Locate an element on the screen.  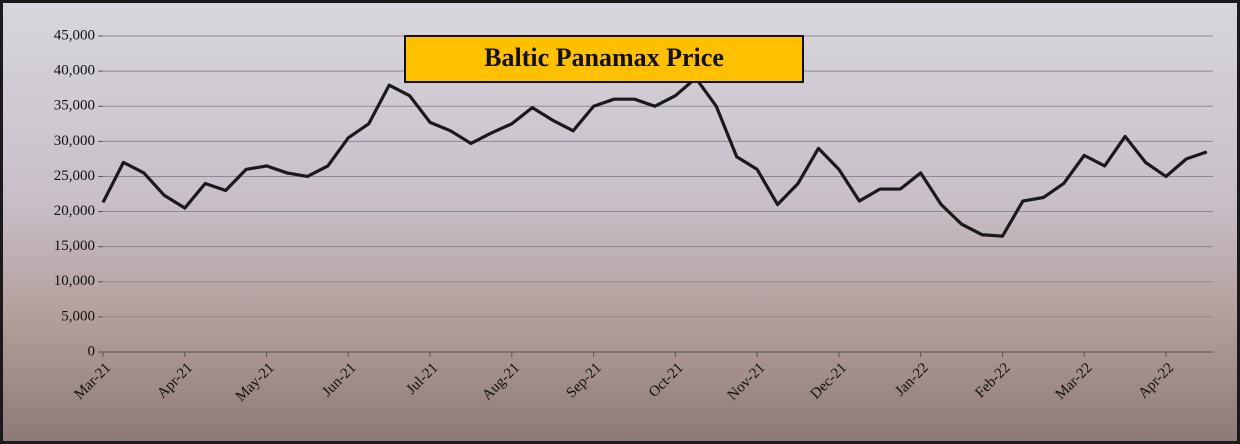
y-tick-label: 25,000 is located at coordinates (74, 176).